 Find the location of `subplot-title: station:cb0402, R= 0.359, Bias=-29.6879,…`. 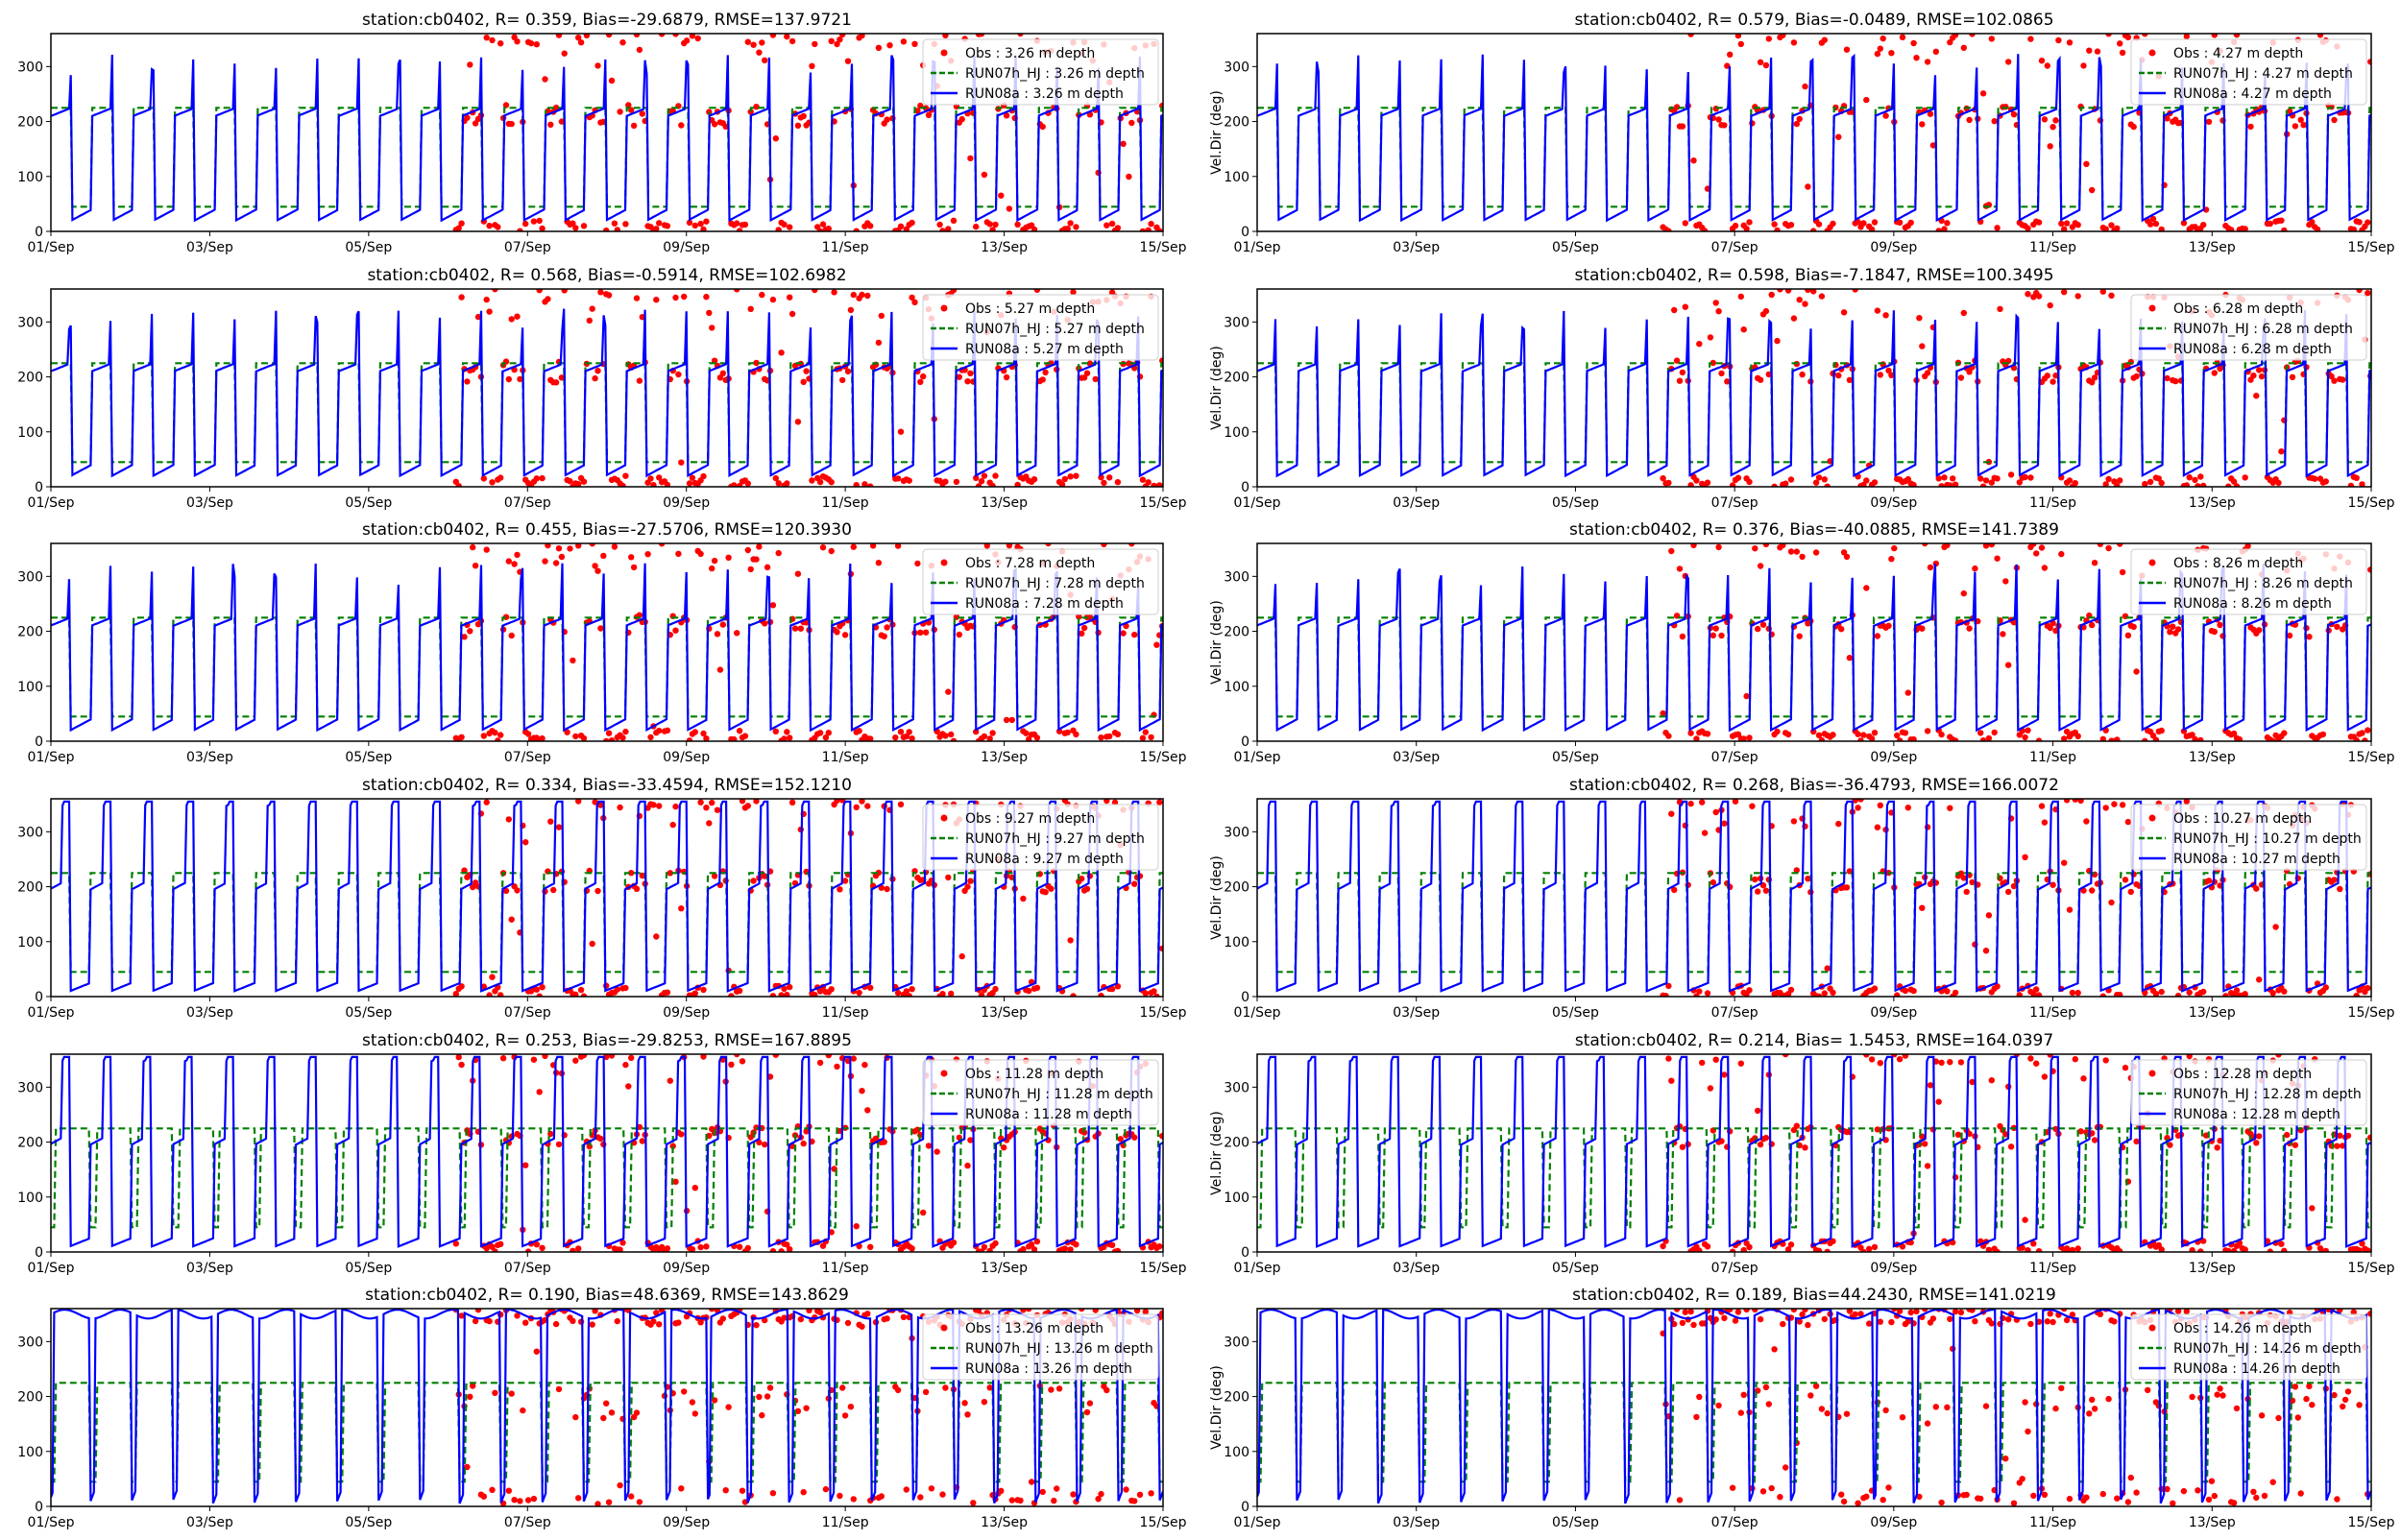

subplot-title: station:cb0402, R= 0.359, Bias=-29.6879,… is located at coordinates (607, 21).